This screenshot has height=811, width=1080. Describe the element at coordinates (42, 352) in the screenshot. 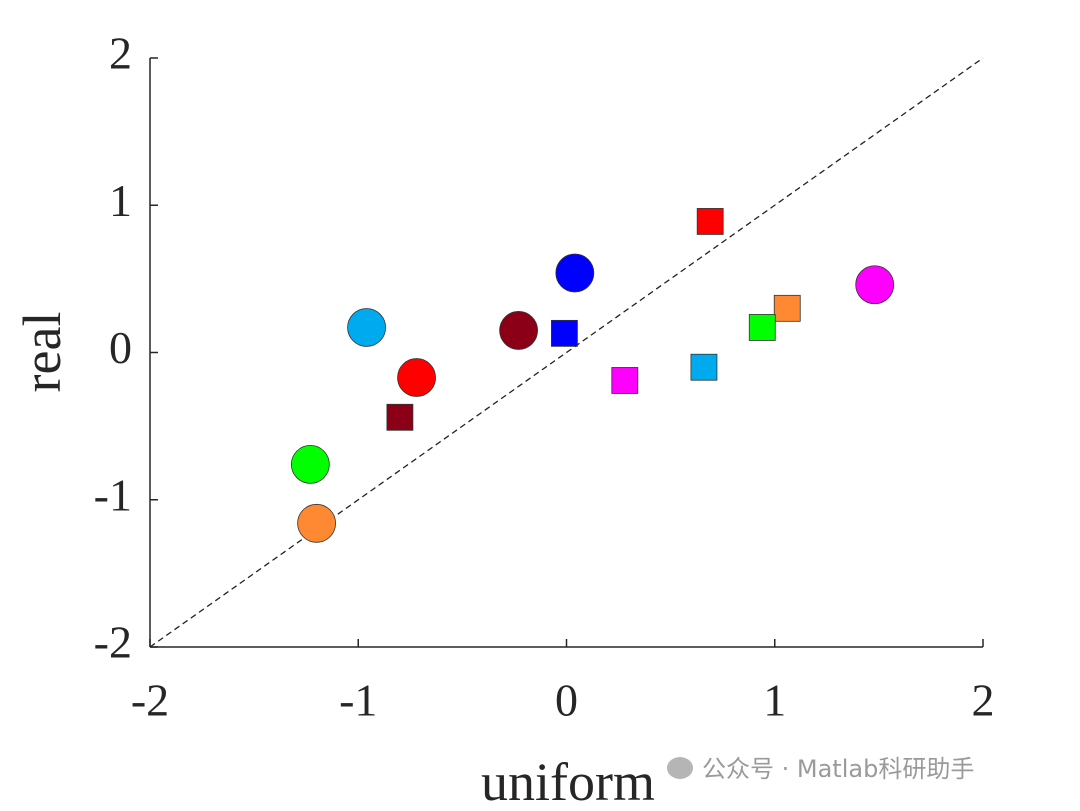

I see `y-axis-label: real` at that location.